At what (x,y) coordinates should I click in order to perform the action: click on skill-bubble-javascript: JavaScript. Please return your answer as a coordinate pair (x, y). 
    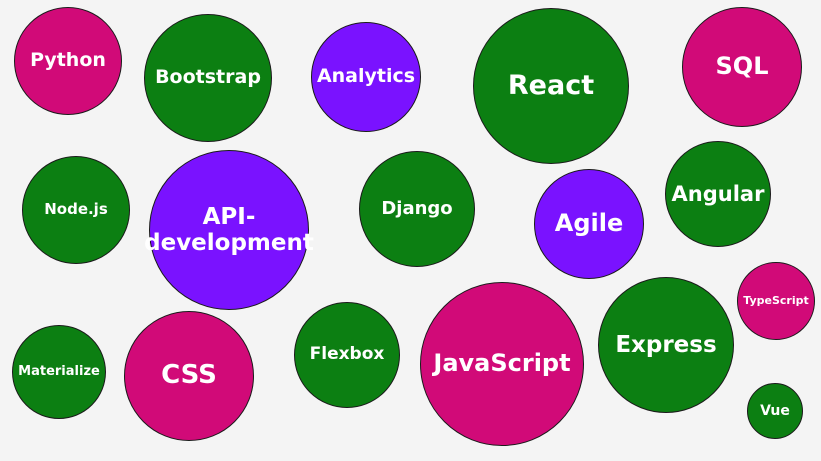
    Looking at the image, I should click on (502, 364).